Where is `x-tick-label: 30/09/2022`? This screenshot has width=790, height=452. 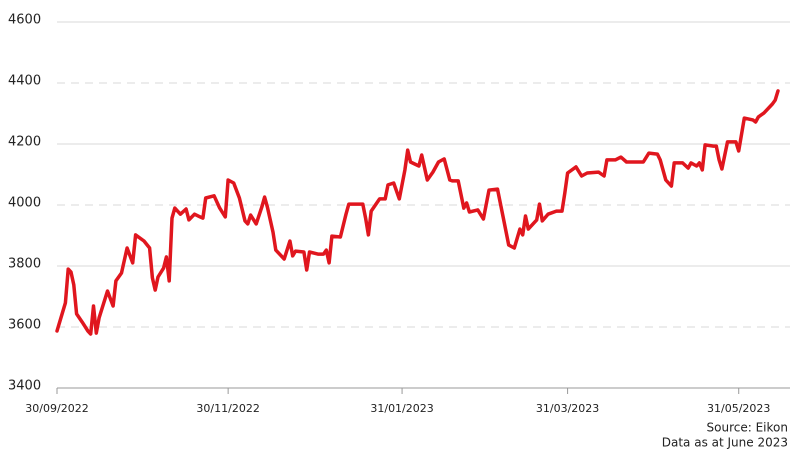
x-tick-label: 30/09/2022 is located at coordinates (56, 408).